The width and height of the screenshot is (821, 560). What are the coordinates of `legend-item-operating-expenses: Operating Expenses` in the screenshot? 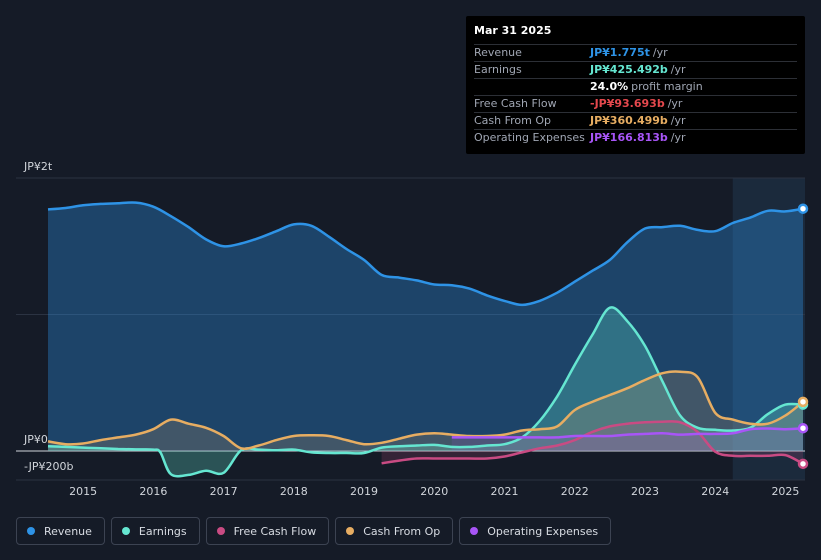 It's located at (535, 531).